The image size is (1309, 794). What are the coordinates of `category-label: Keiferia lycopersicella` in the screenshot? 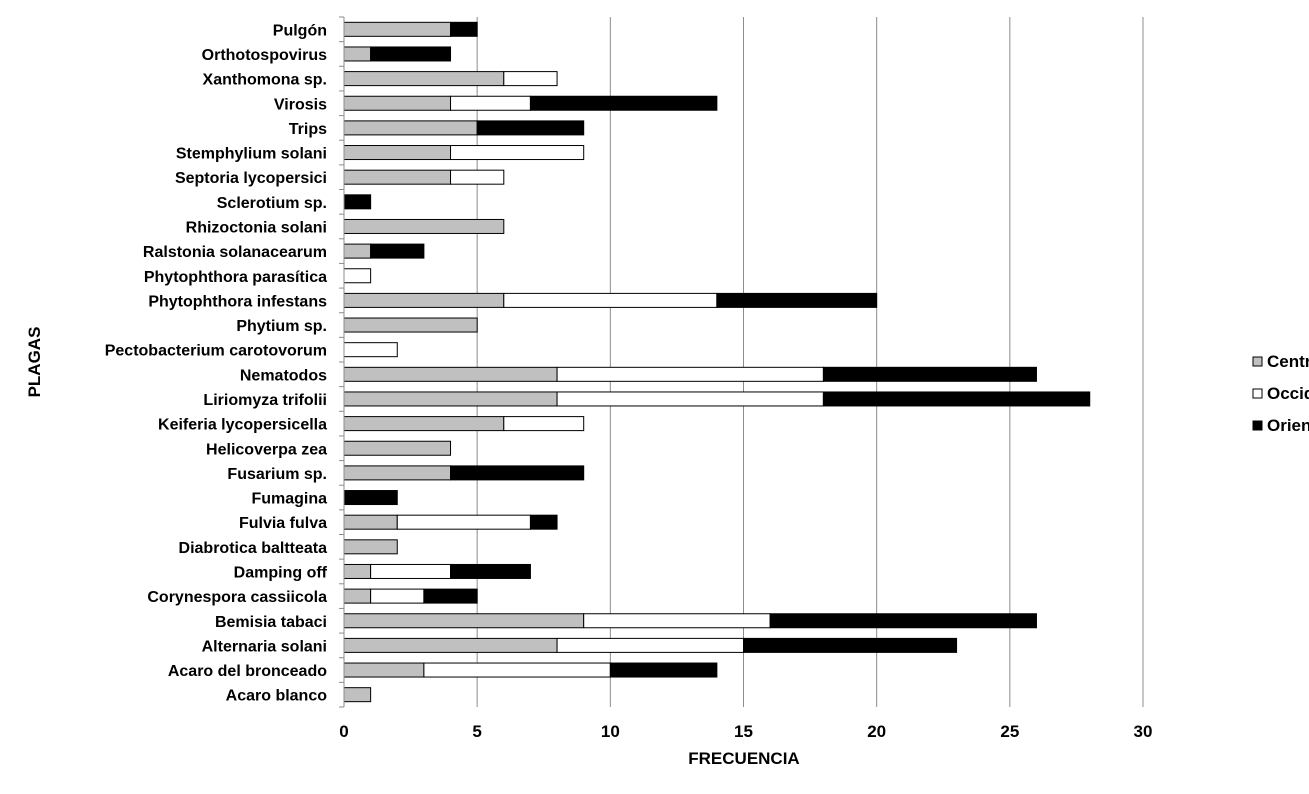 It's located at (242, 425).